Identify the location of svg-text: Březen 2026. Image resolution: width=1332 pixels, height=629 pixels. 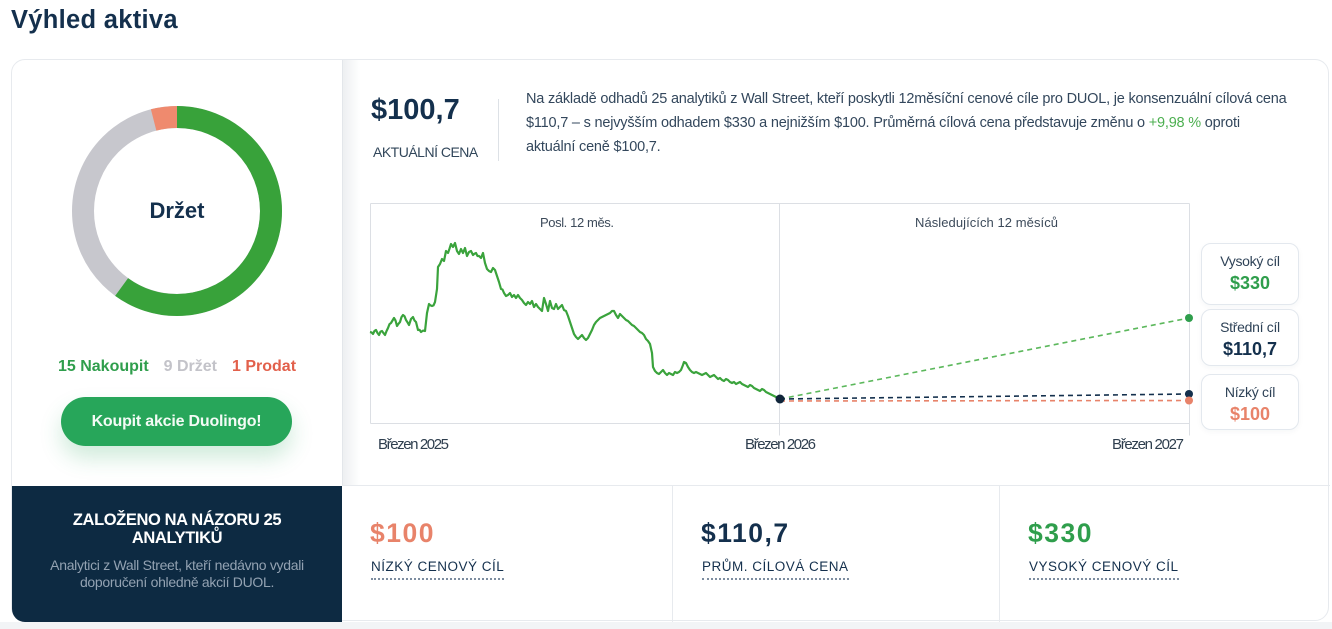
(780, 444).